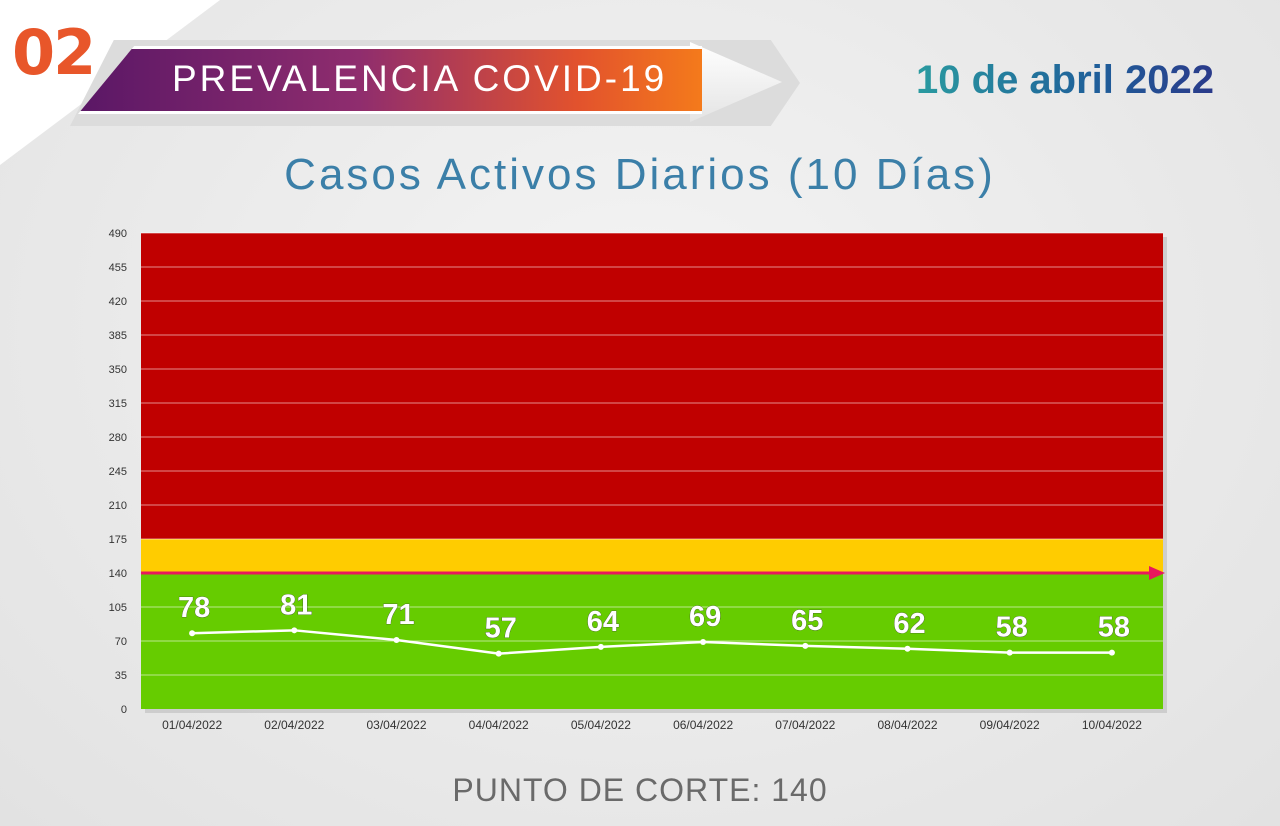 Image resolution: width=1280 pixels, height=826 pixels. Describe the element at coordinates (705, 617) in the screenshot. I see `data-label: 69` at that location.